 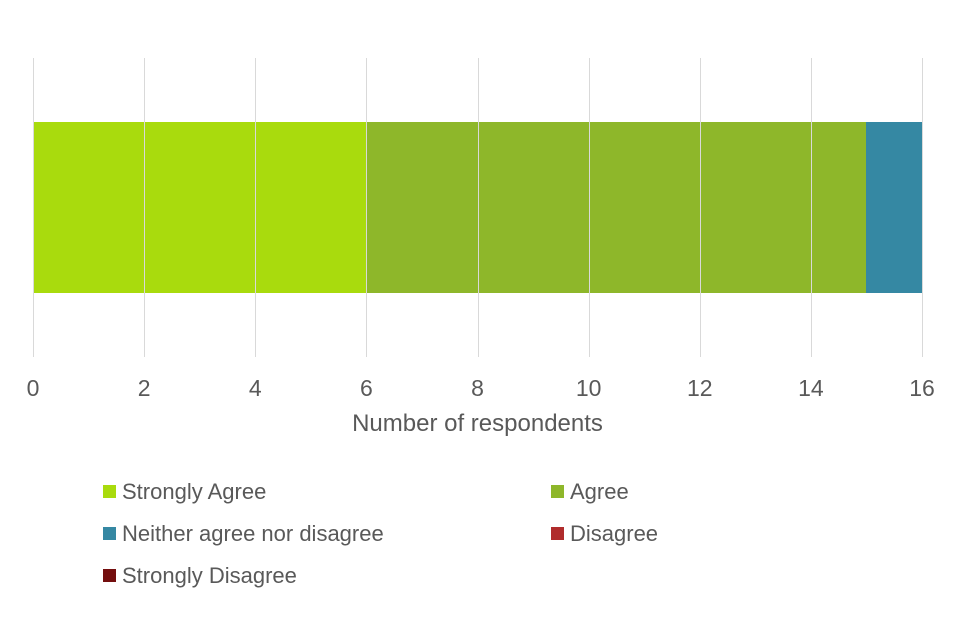 What do you see at coordinates (477, 388) in the screenshot?
I see `x-tick-label-8: 8` at bounding box center [477, 388].